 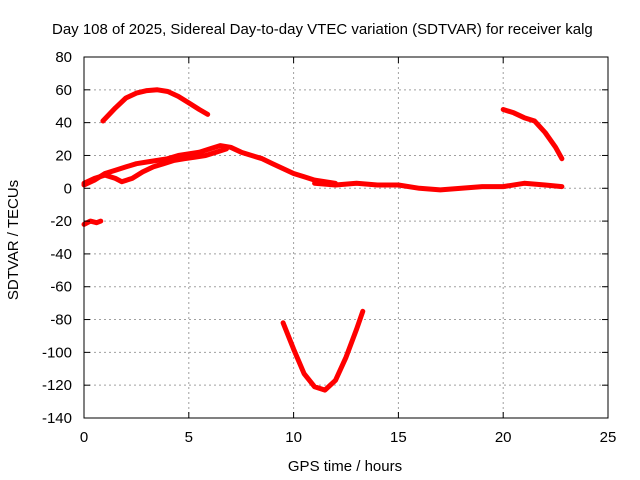 I want to click on series-track-d-negative-short, so click(x=92, y=222).